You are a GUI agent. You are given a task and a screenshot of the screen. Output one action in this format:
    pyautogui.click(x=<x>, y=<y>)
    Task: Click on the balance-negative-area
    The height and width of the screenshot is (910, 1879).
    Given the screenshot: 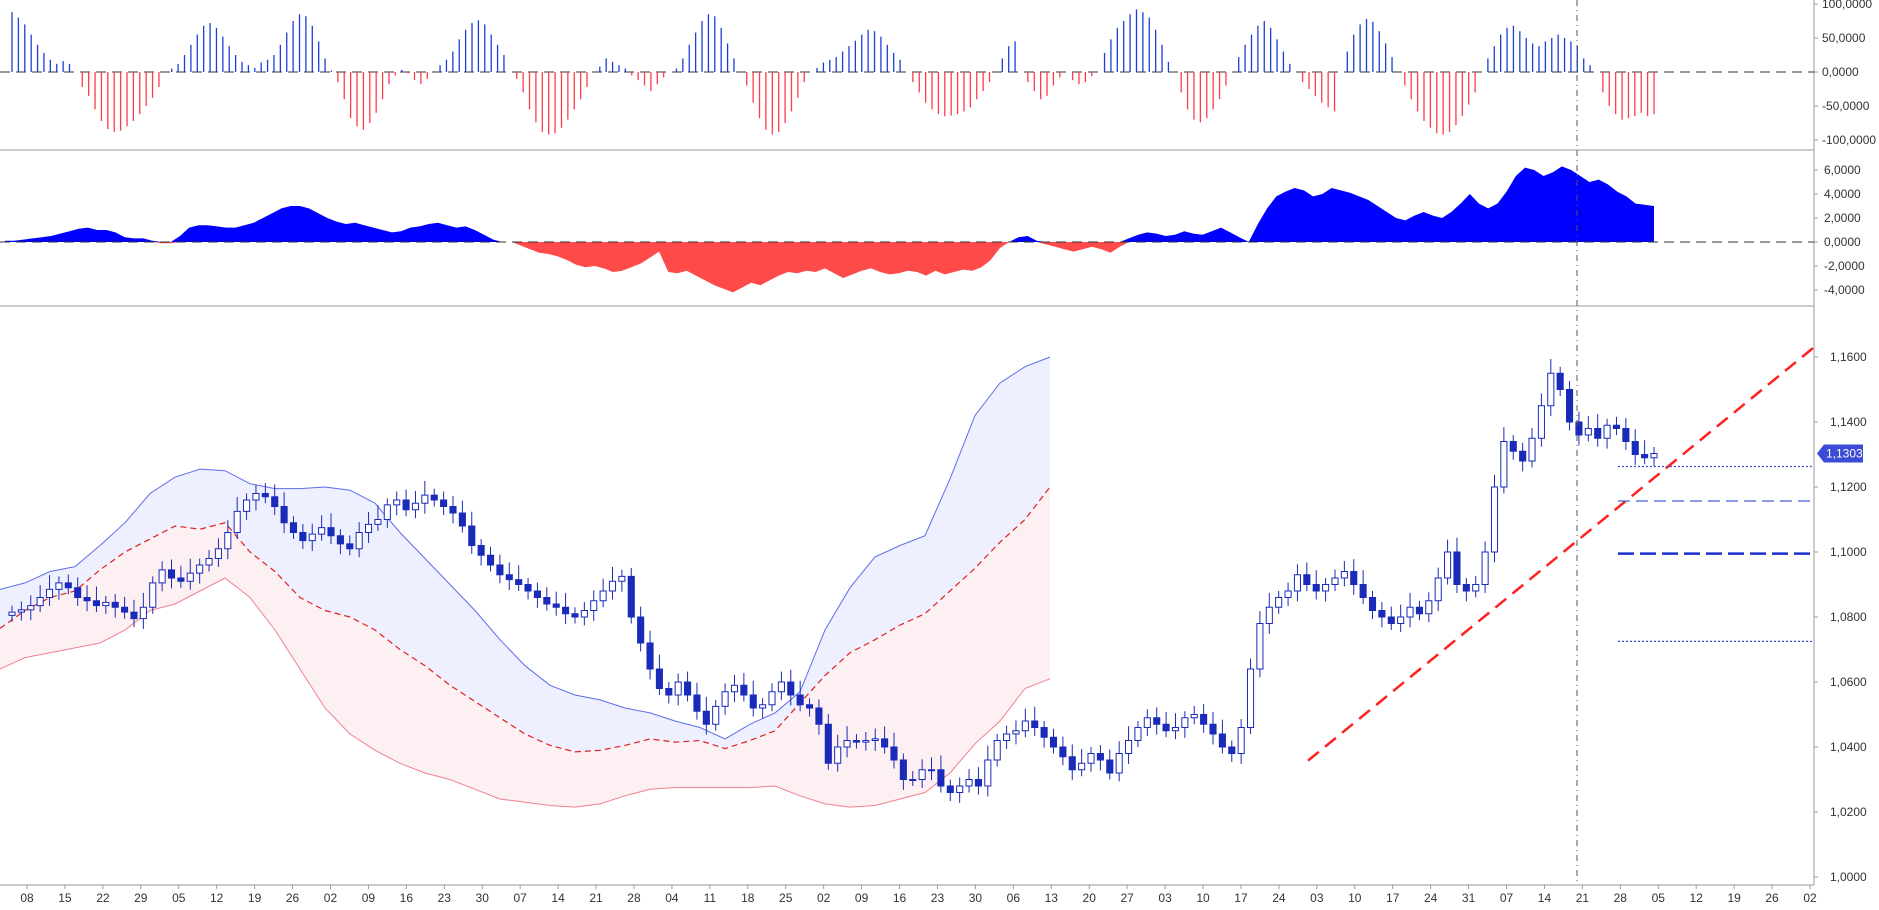 What is the action you would take?
    pyautogui.click(x=829, y=267)
    